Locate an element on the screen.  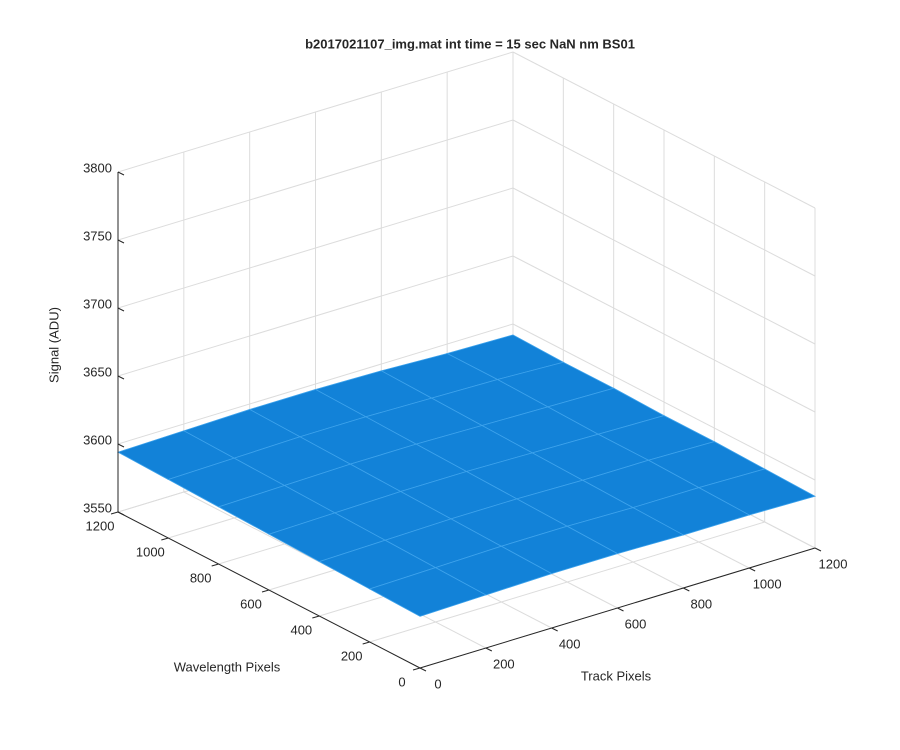
x-tick-label: 200 is located at coordinates (504, 663).